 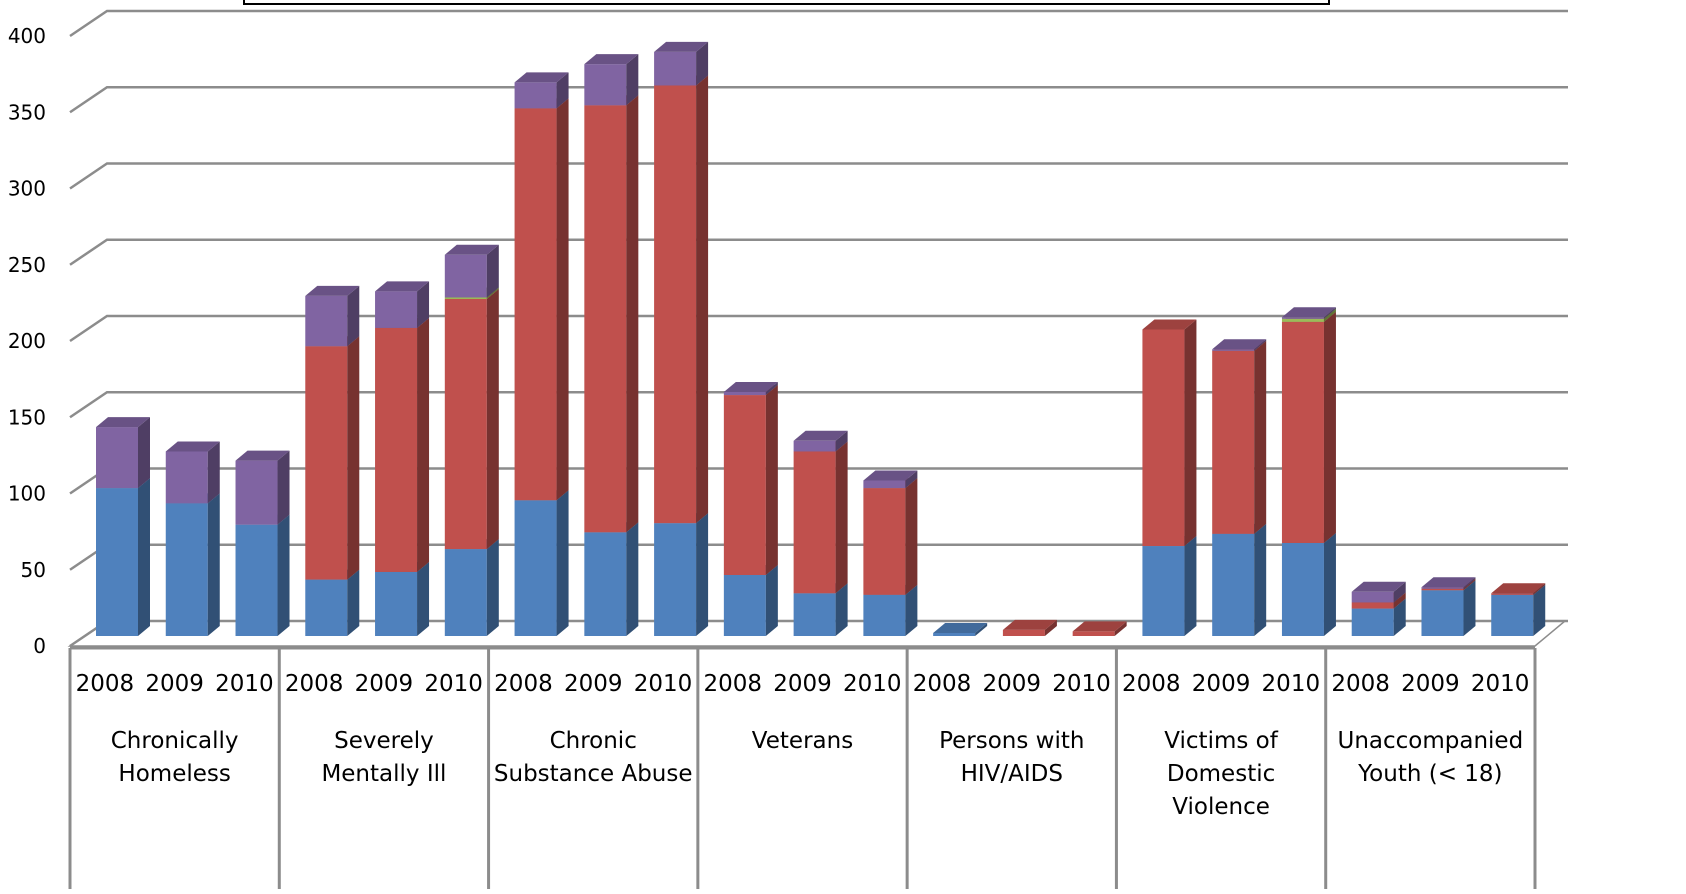 I want to click on category-label: Mentally Ill, so click(x=383, y=774).